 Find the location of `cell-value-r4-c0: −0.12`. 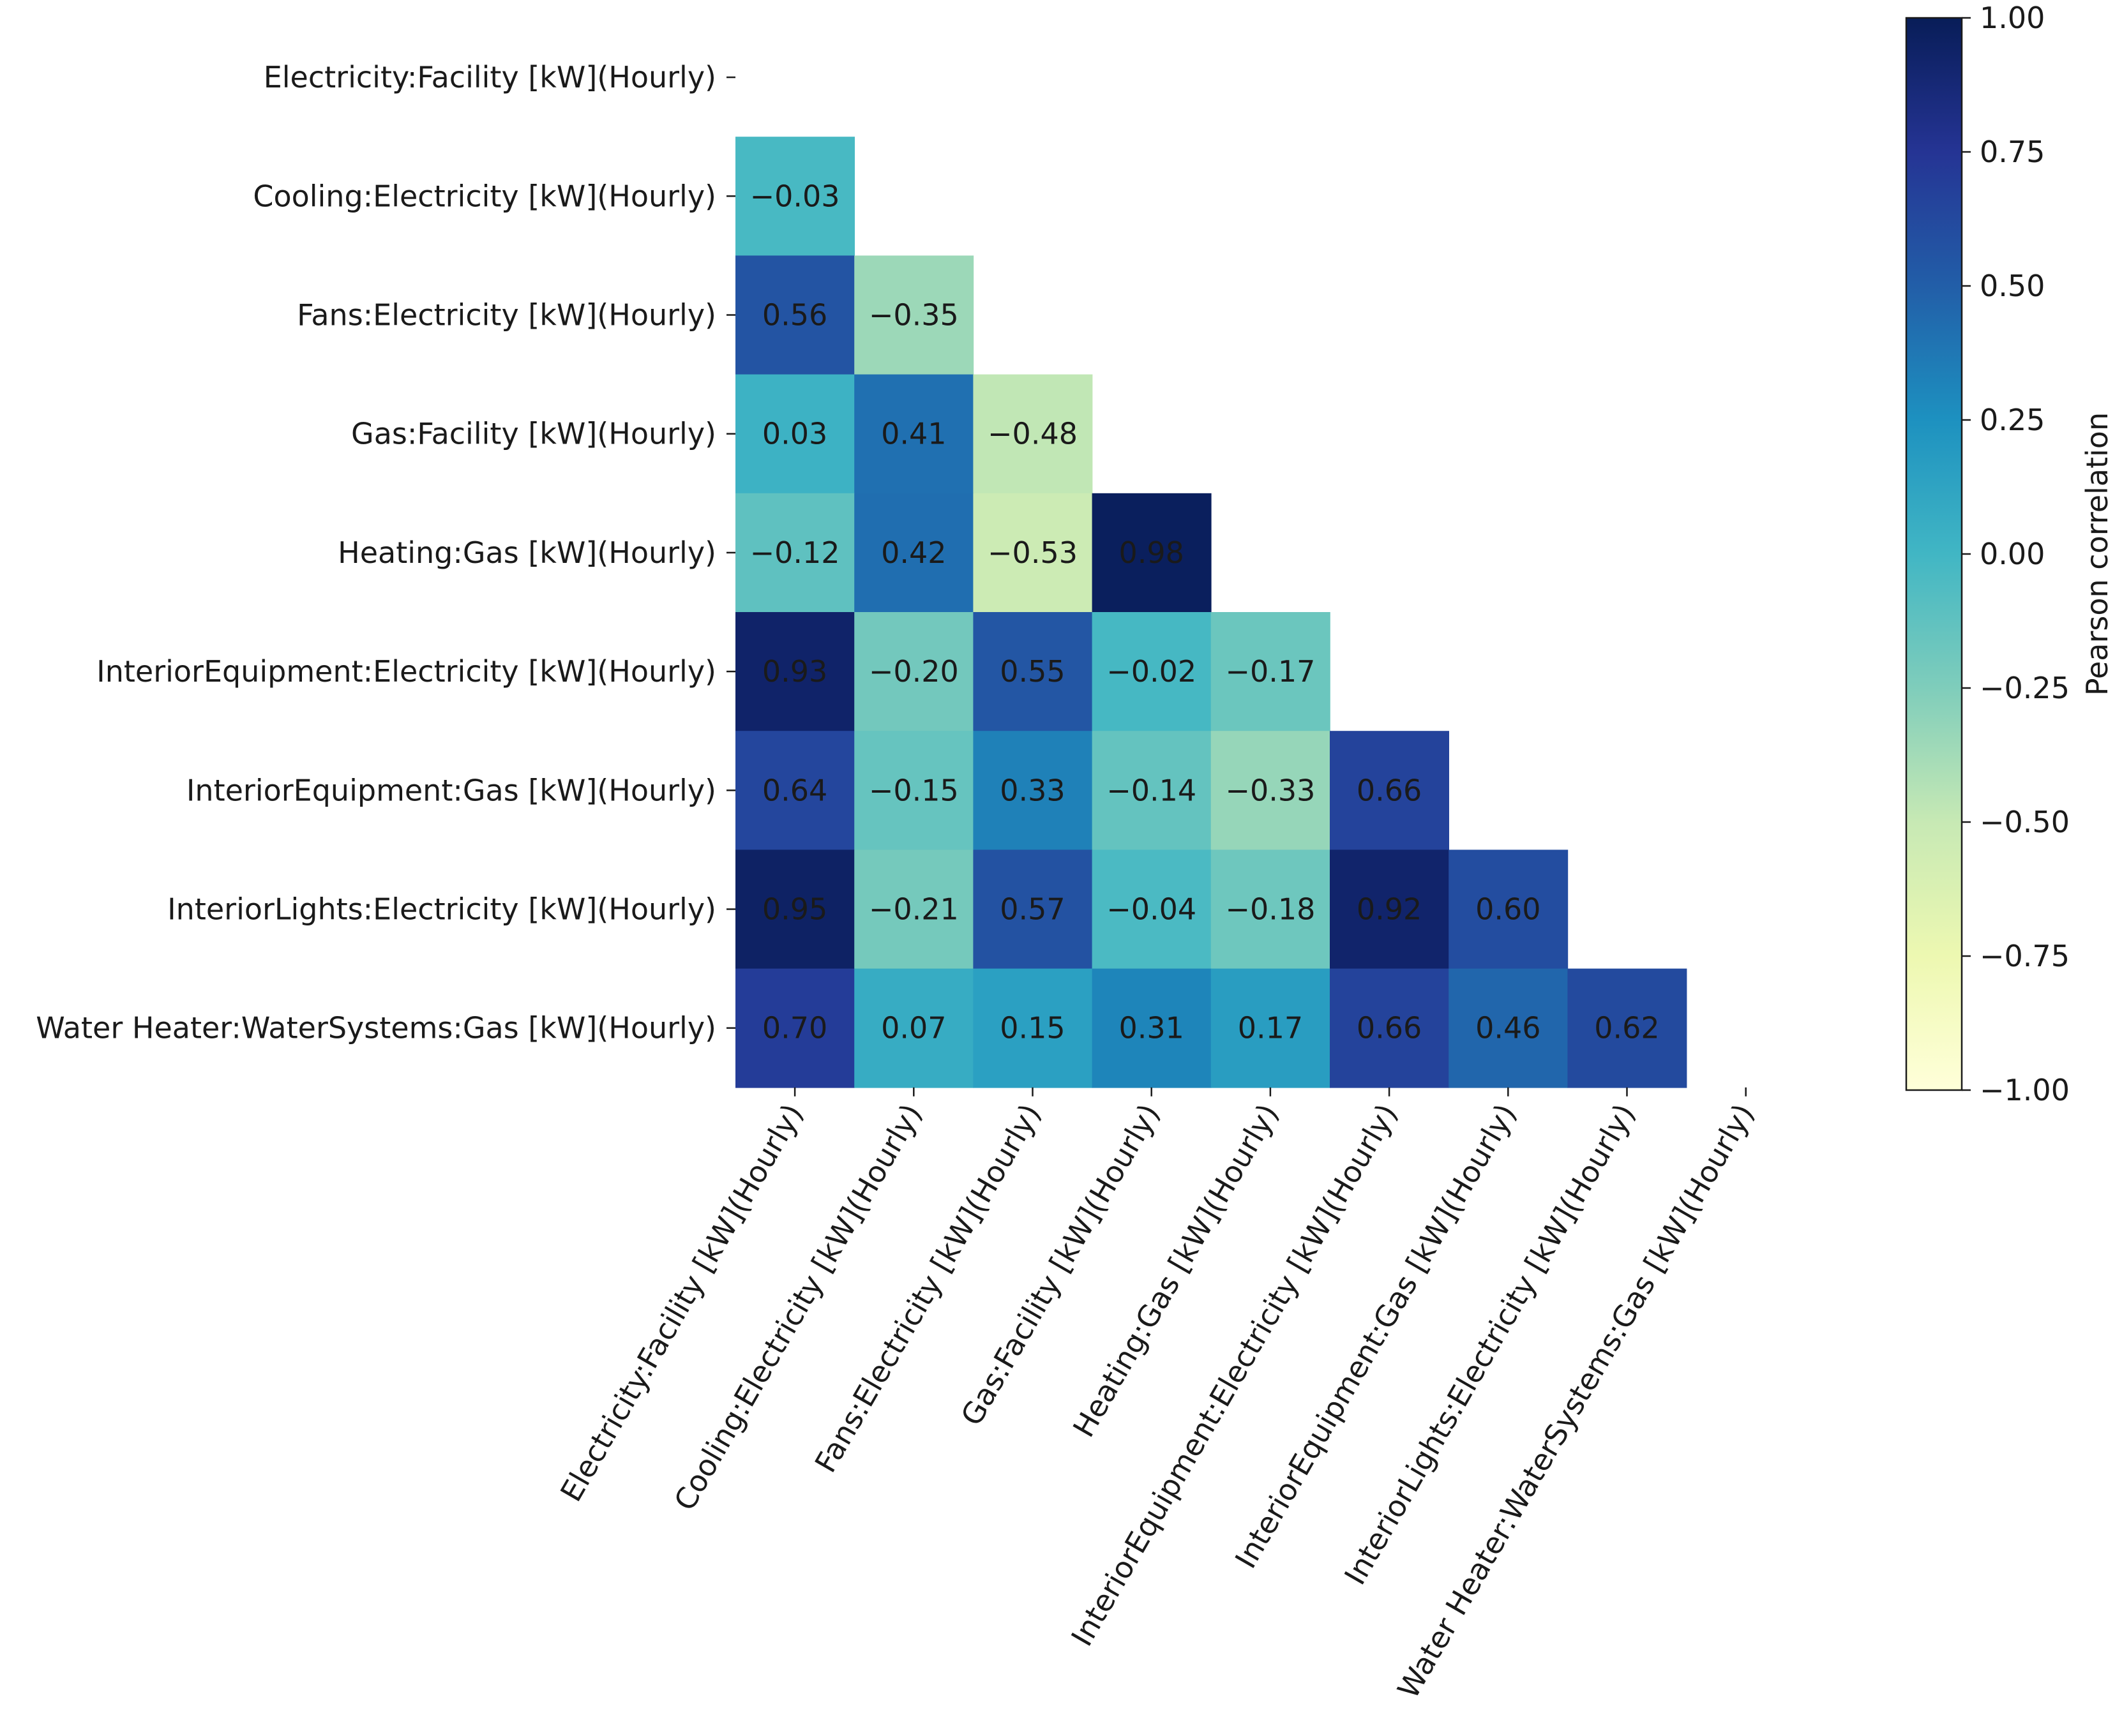

cell-value-r4-c0: −0.12 is located at coordinates (795, 552).